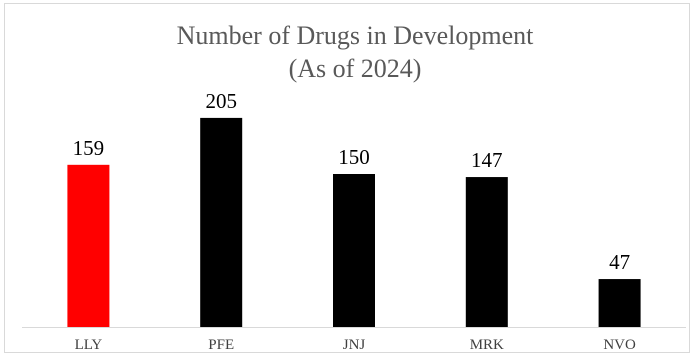 This screenshot has width=694, height=356. Describe the element at coordinates (89, 345) in the screenshot. I see `x-tick-label-lly: LLY` at that location.